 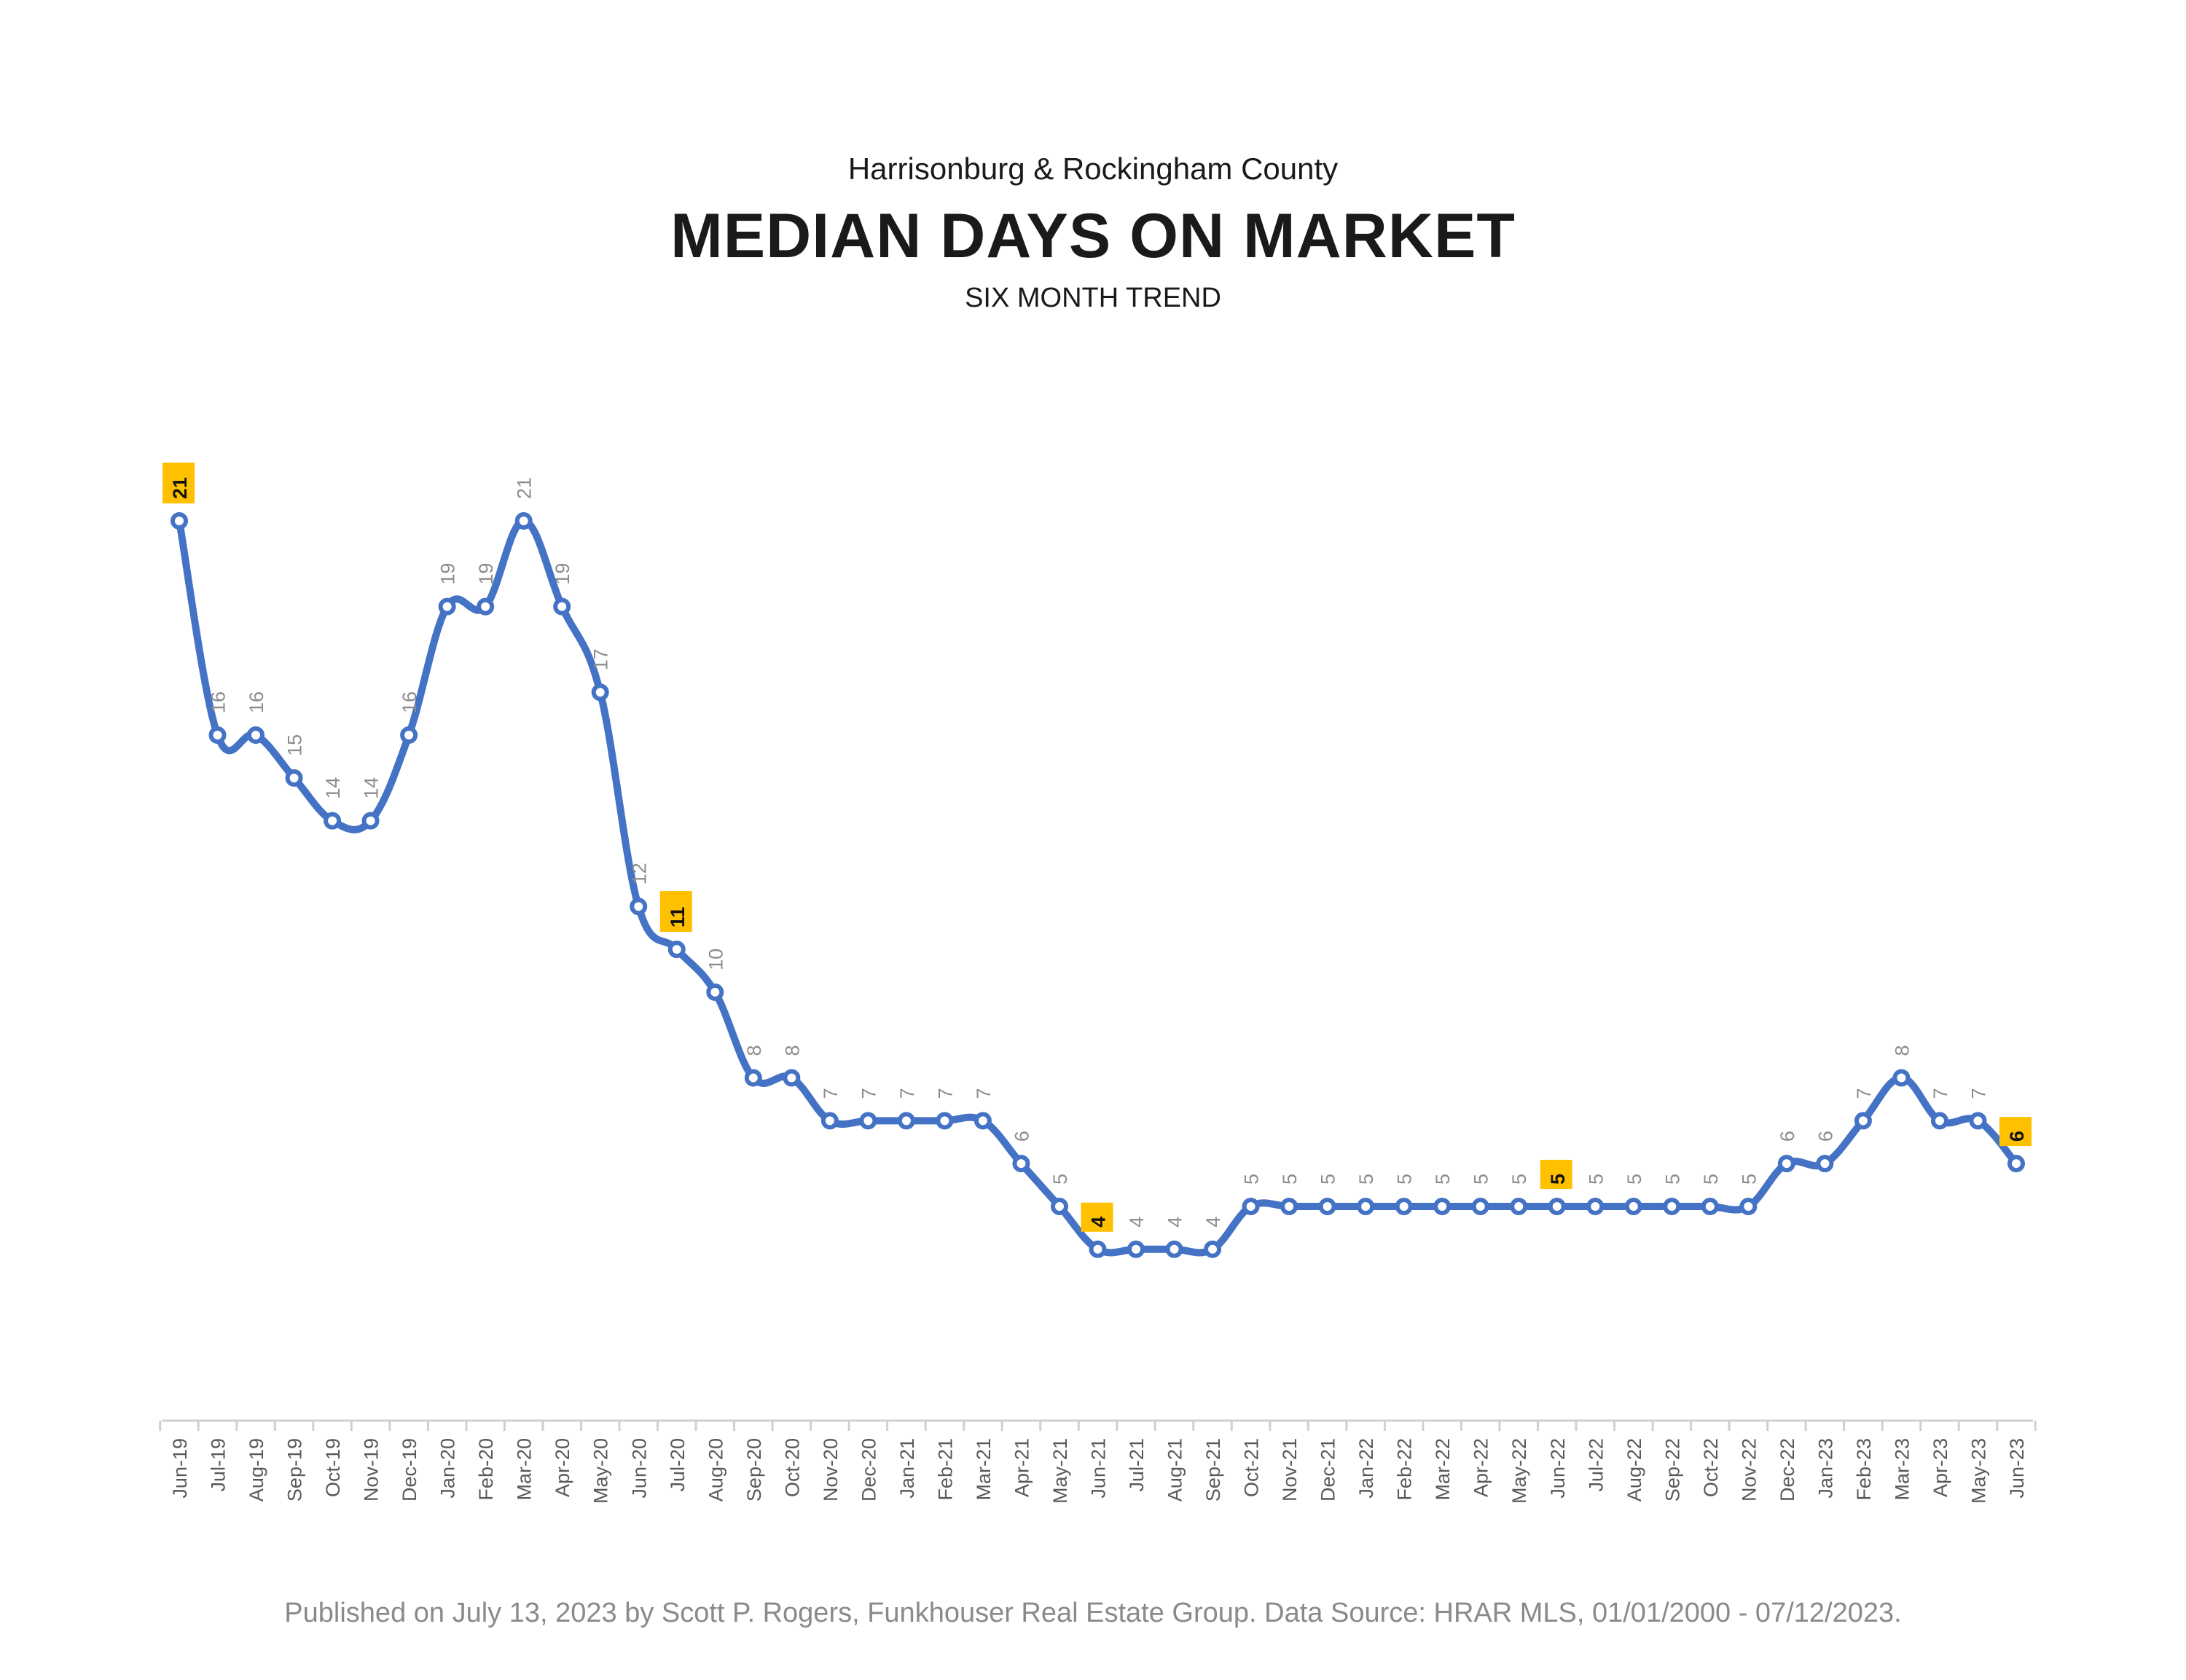 What do you see at coordinates (715, 1470) in the screenshot?
I see `x-tick-label: Aug-20` at bounding box center [715, 1470].